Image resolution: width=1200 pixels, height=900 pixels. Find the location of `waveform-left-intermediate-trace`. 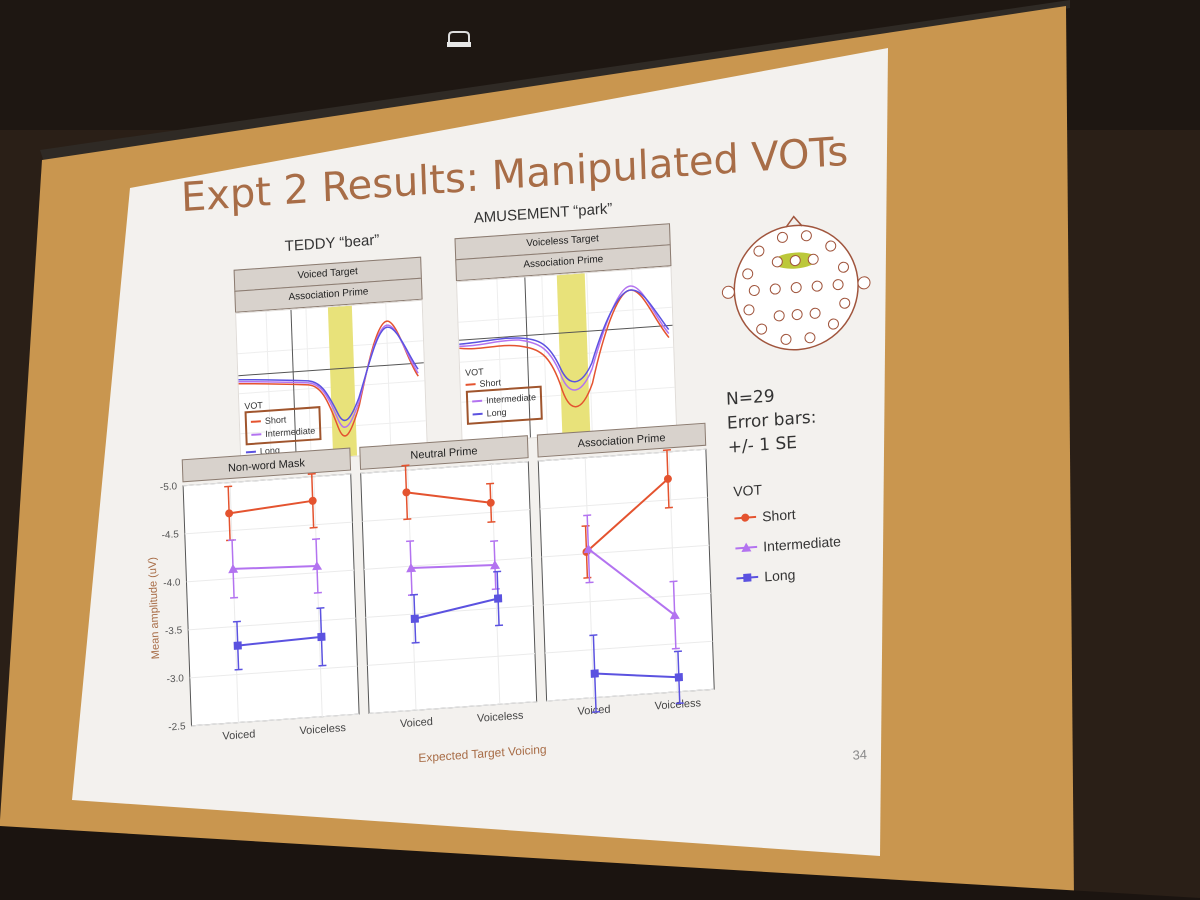

waveform-left-intermediate-trace is located at coordinates (328, 376).